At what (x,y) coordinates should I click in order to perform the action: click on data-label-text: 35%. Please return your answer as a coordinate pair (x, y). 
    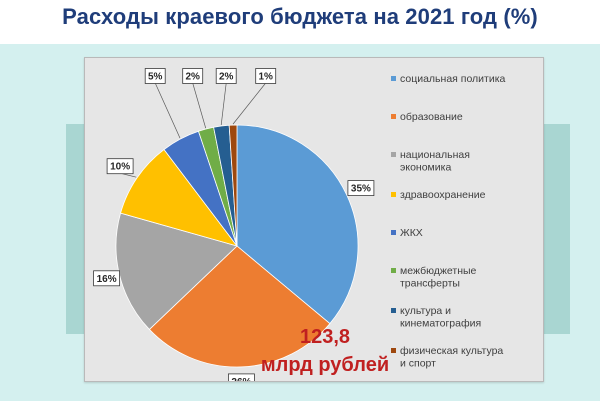
    Looking at the image, I should click on (361, 189).